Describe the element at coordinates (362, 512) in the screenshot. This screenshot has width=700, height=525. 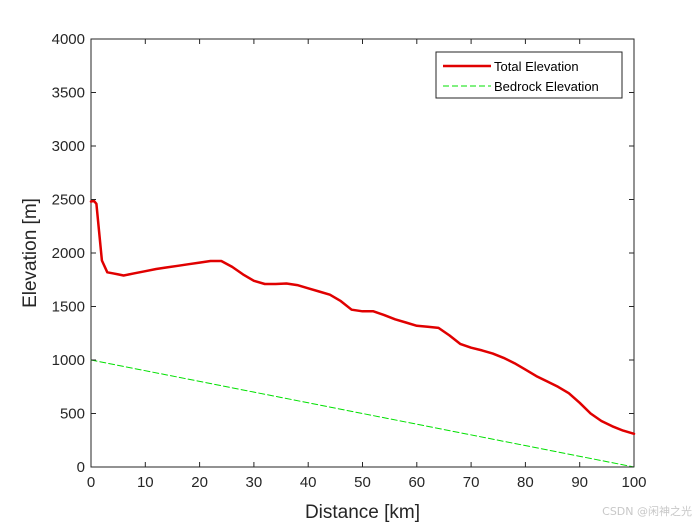
I see `x-axis-label: Distance [km]` at that location.